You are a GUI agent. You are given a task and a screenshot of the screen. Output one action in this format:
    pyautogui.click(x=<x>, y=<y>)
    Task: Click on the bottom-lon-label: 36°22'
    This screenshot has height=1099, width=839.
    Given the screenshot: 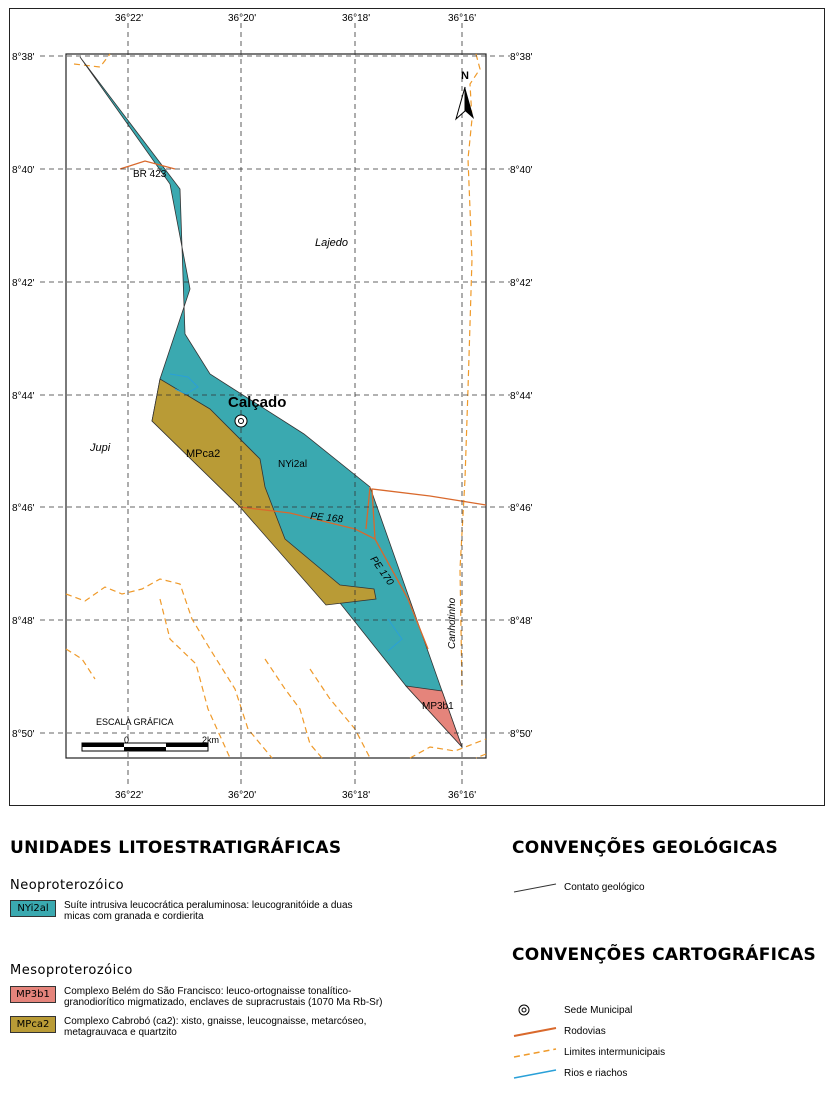 What is the action you would take?
    pyautogui.click(x=129, y=795)
    